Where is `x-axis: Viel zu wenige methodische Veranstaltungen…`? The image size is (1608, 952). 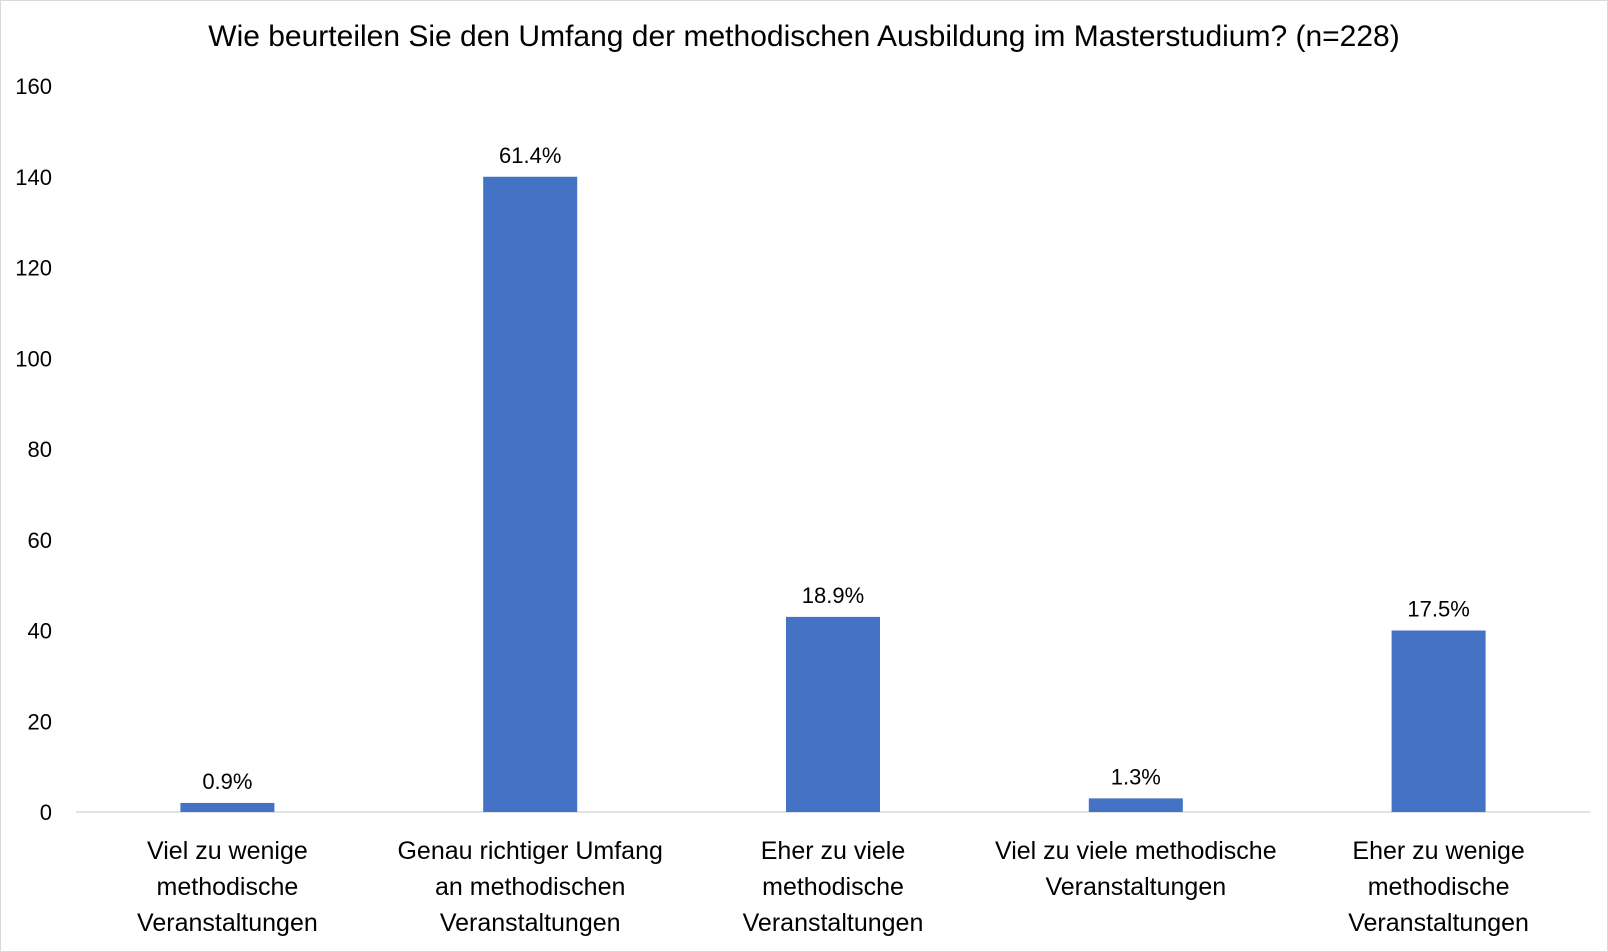 x-axis: Viel zu wenige methodische Veranstaltungen… is located at coordinates (833, 887).